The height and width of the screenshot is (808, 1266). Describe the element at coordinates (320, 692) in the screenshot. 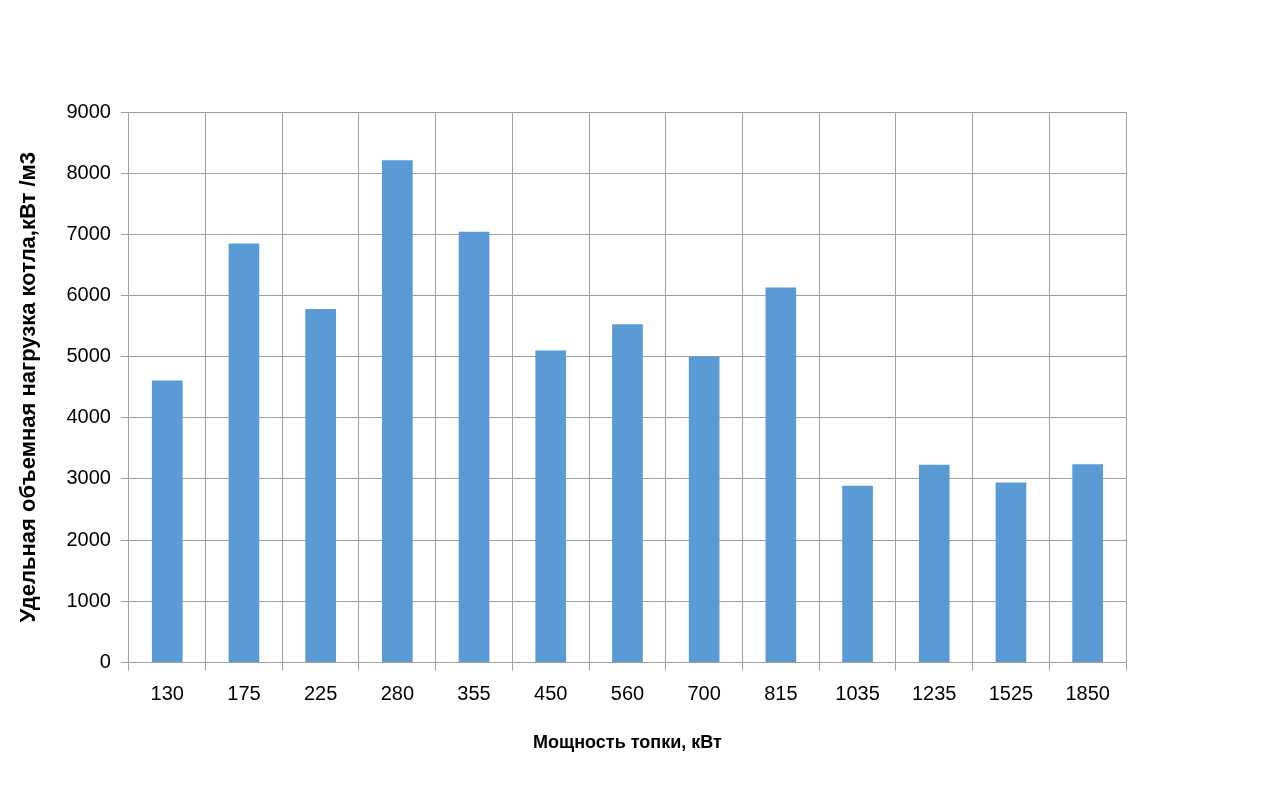

I see `x-tick-label: 225` at that location.